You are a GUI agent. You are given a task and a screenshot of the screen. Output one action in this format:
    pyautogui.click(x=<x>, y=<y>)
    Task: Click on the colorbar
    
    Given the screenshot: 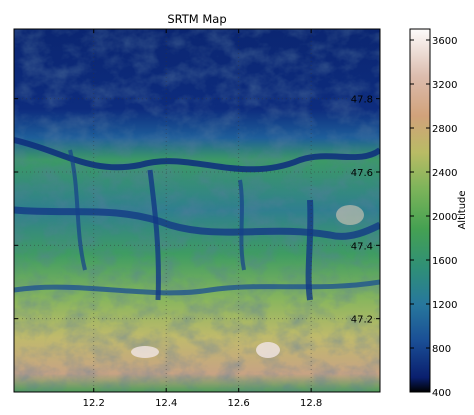 What is the action you would take?
    pyautogui.click(x=420, y=210)
    